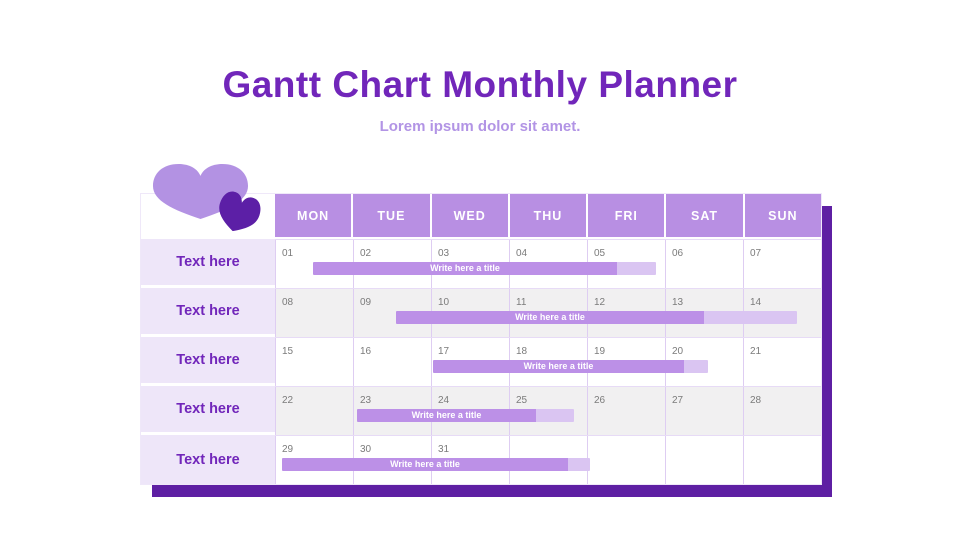  What do you see at coordinates (522, 400) in the screenshot?
I see `day-number: 25` at bounding box center [522, 400].